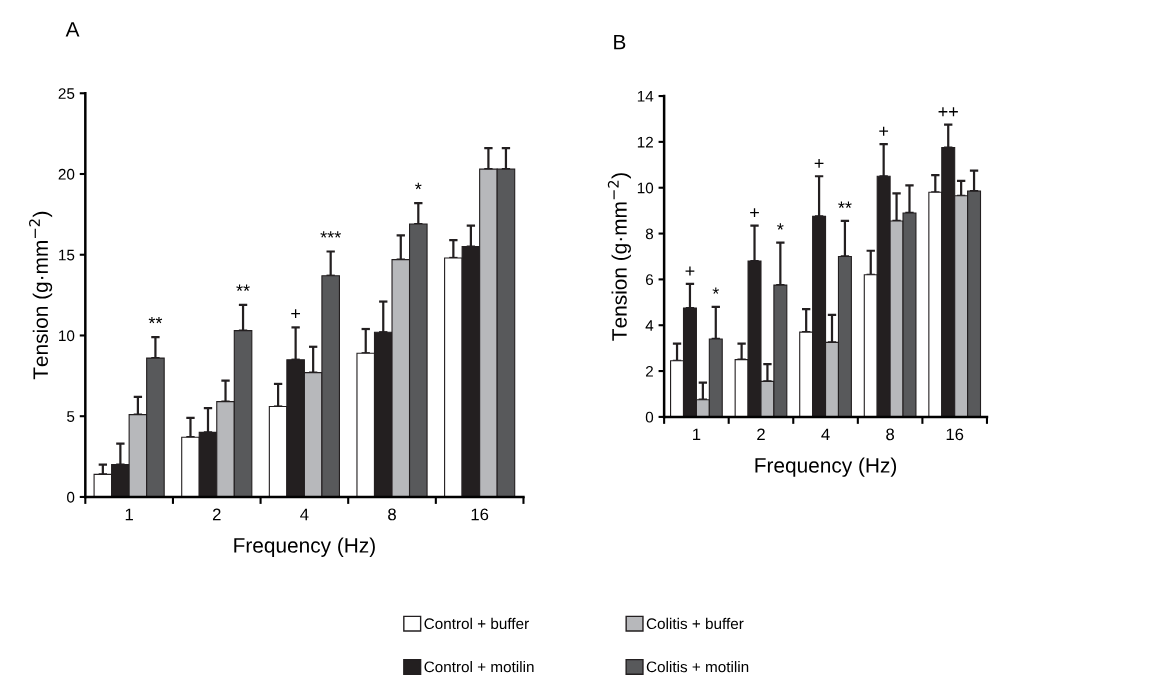 This screenshot has height=696, width=1153. I want to click on y-tick-label: 20, so click(66, 174).